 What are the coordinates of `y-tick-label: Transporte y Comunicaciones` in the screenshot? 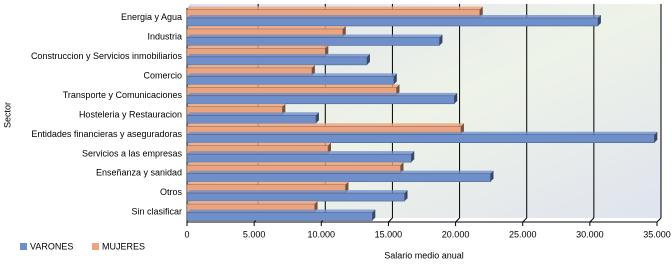 It's located at (123, 95).